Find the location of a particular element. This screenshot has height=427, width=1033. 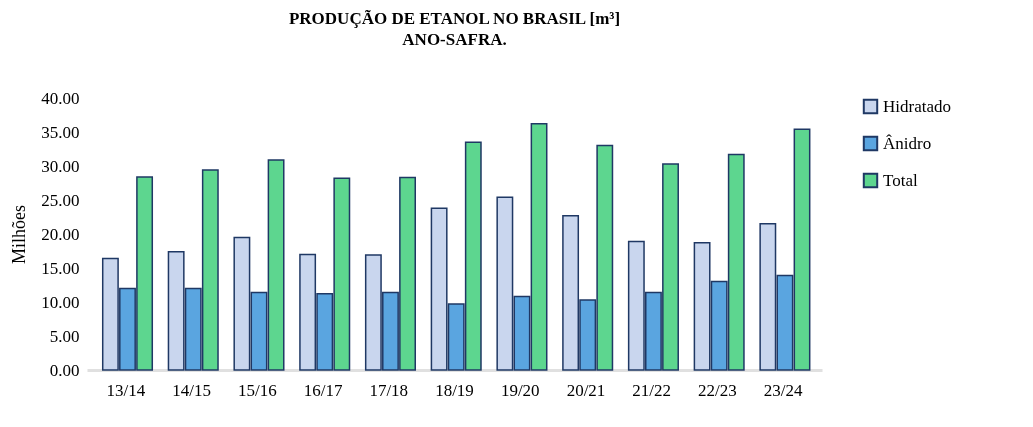

chart-subtitle: ANO-SAFRA. is located at coordinates (454, 39).